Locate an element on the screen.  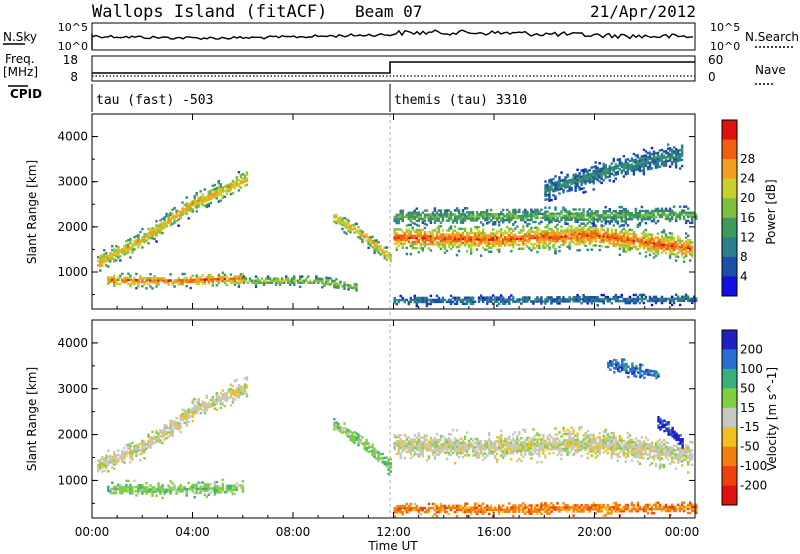
nsearch-tick-top: 10^5 is located at coordinates (725, 27).